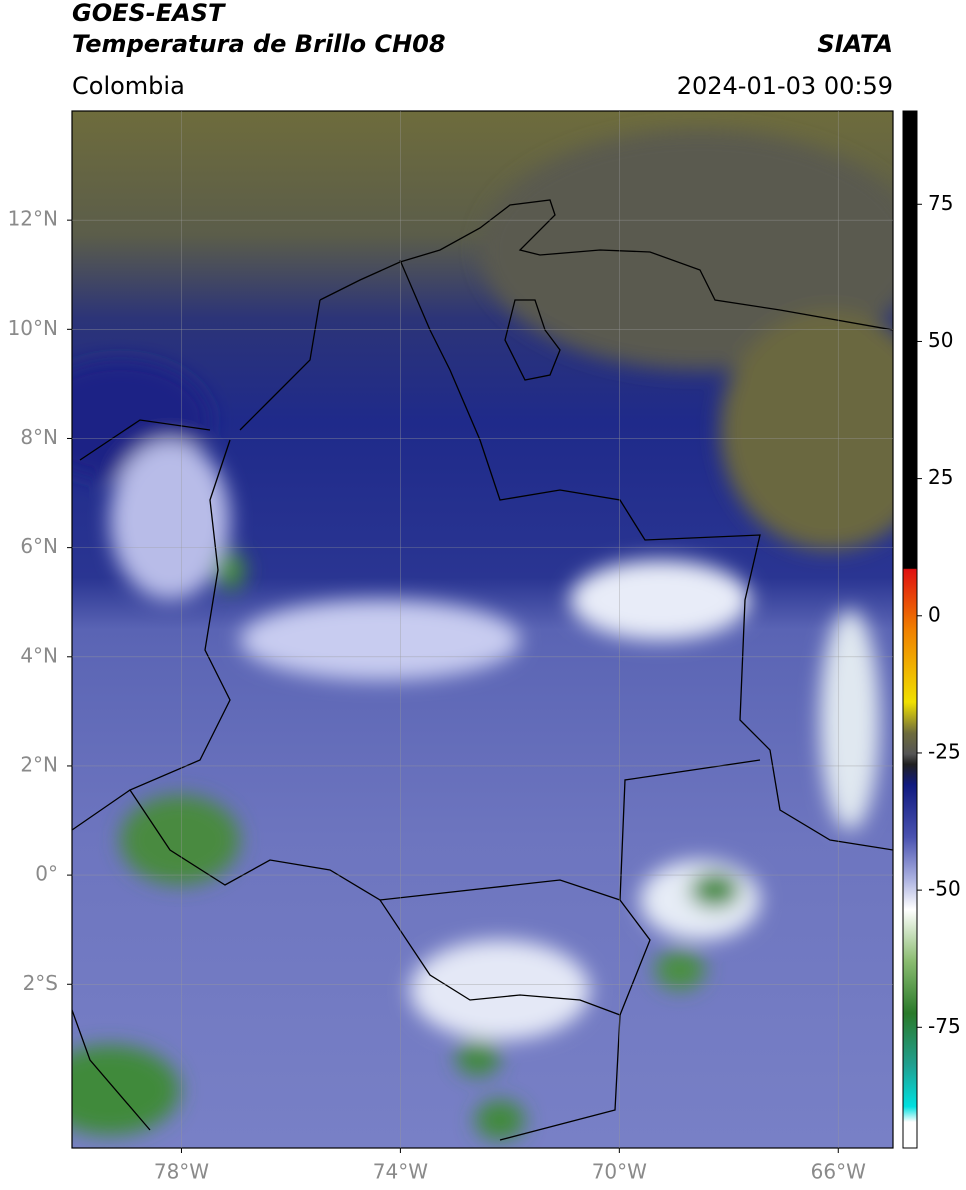  I want to click on colorbar-label: -25, so click(944, 751).